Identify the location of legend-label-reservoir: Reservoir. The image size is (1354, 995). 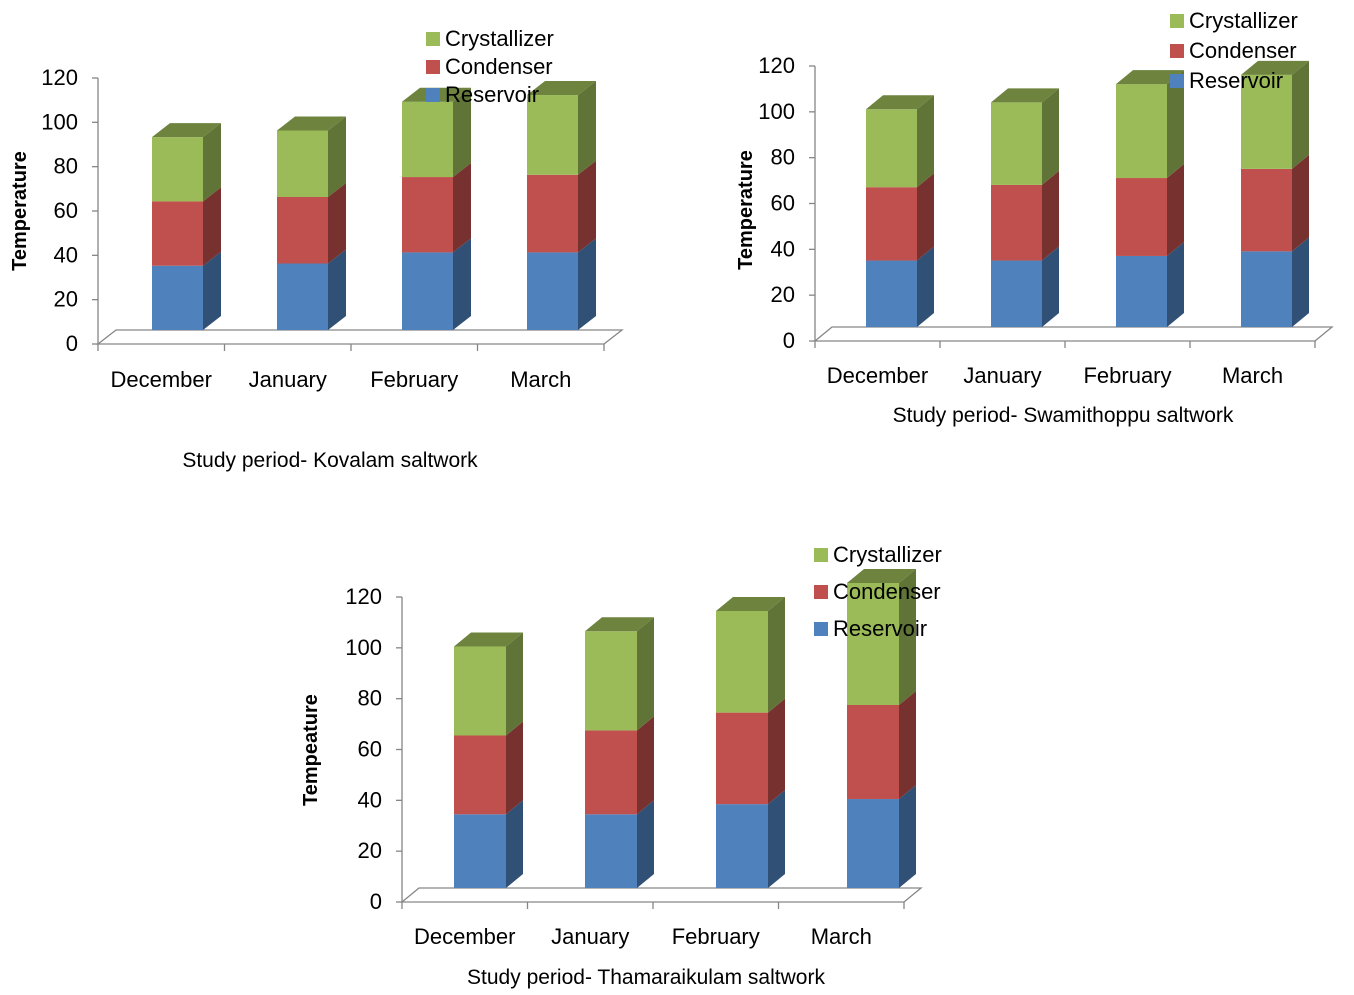
(492, 94).